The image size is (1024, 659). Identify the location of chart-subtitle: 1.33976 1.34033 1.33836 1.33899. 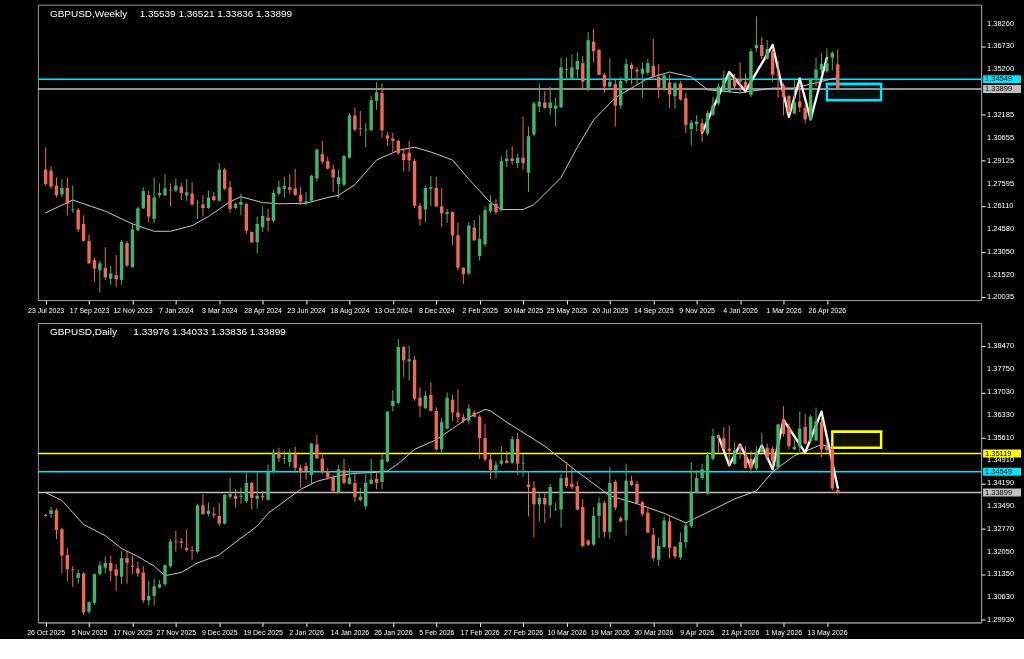
(210, 331).